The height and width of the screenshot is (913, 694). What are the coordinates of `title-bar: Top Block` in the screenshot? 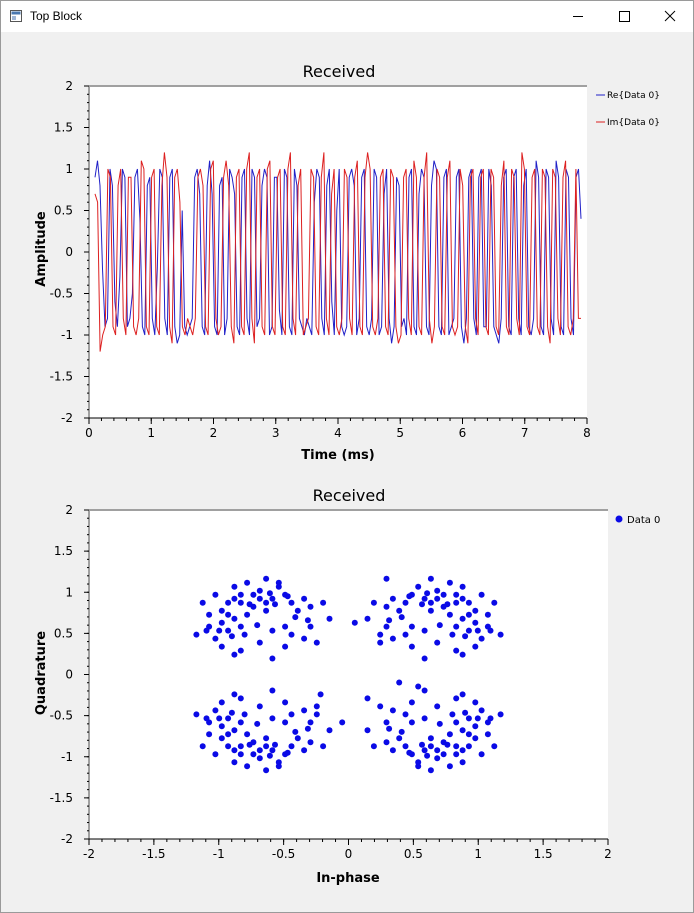 It's located at (347, 16).